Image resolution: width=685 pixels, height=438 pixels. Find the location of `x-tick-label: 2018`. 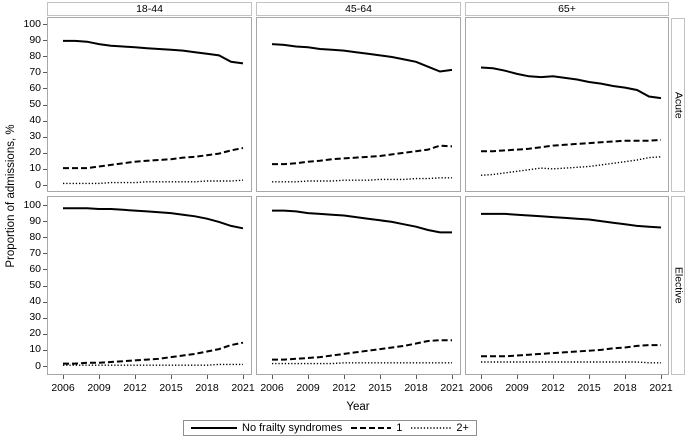

x-tick-label: 2018 is located at coordinates (207, 388).